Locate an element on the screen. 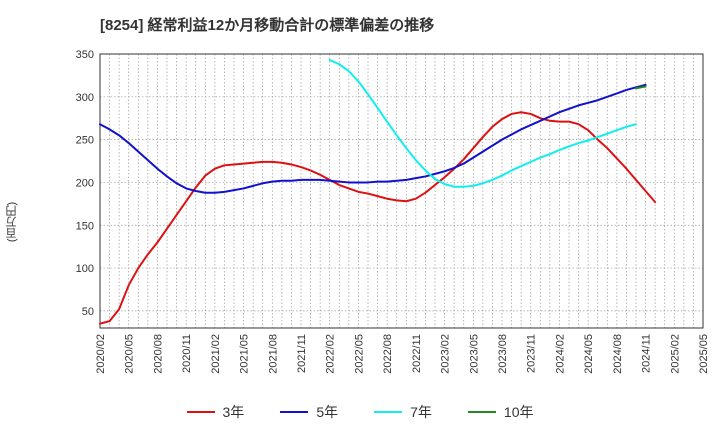 The image size is (720, 440). x-tick-label: 2023/11 is located at coordinates (532, 353).